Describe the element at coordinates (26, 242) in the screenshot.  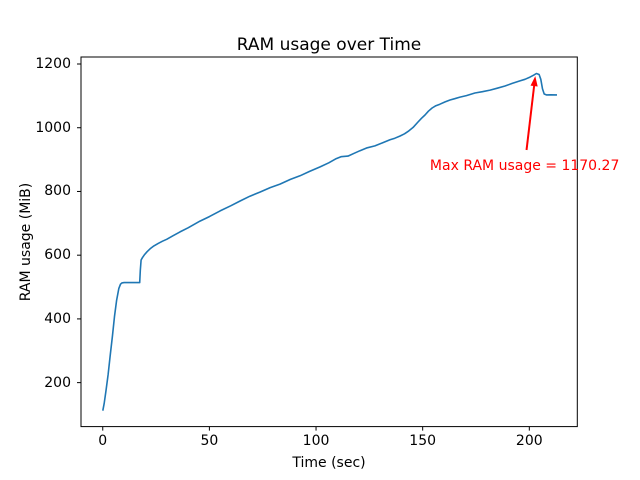
I see `y-axis-label: RAM usage (MiB)` at that location.